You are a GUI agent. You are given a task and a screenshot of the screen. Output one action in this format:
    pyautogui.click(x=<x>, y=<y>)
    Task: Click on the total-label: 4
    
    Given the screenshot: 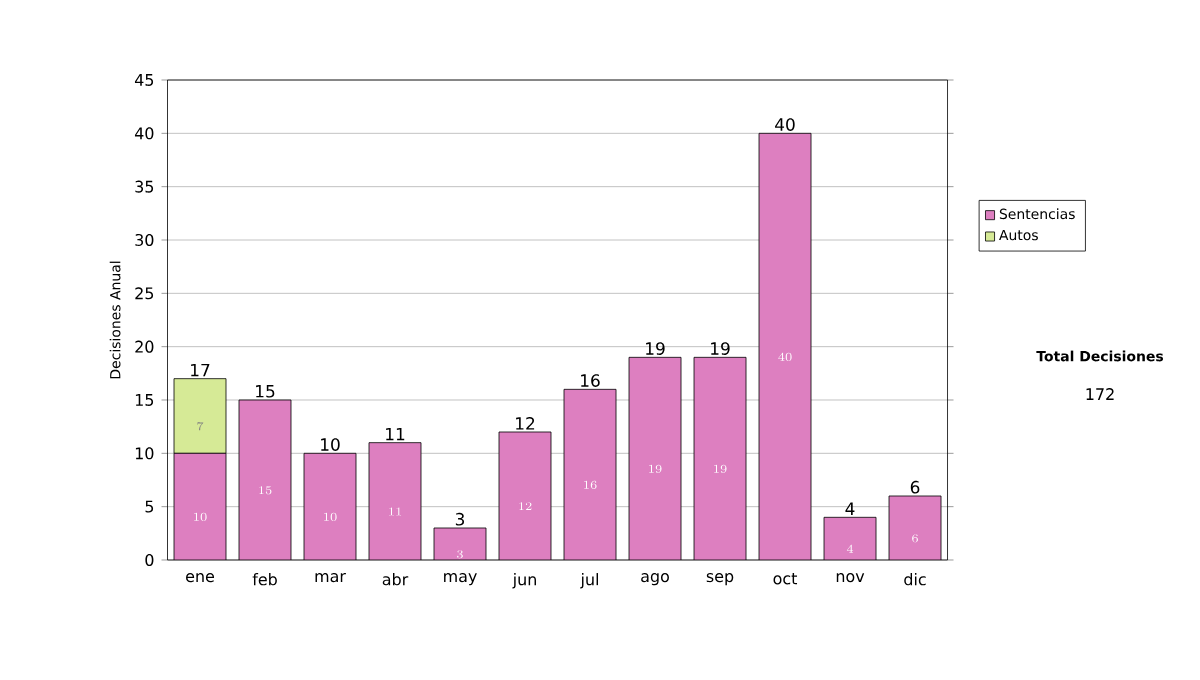 What is the action you would take?
    pyautogui.click(x=850, y=508)
    